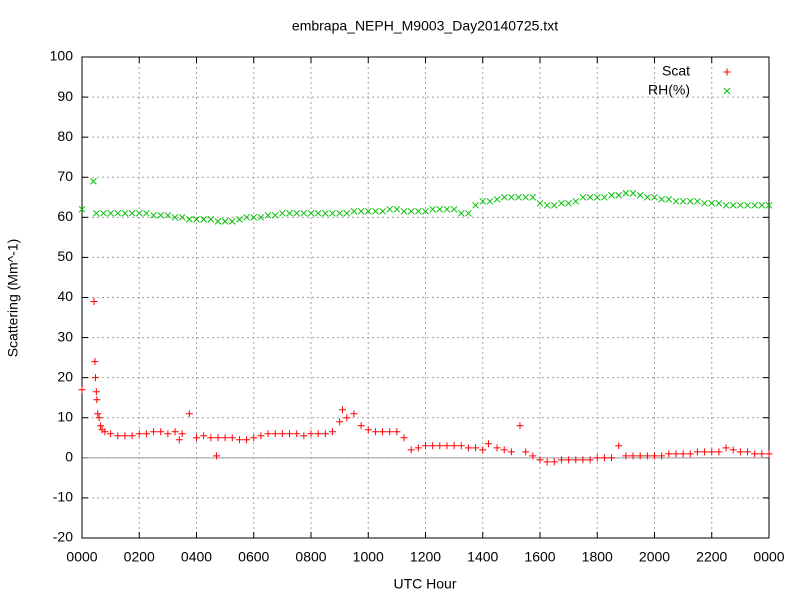 The image size is (800, 600). What do you see at coordinates (539, 557) in the screenshot?
I see `x-tick-label: 1600` at bounding box center [539, 557].